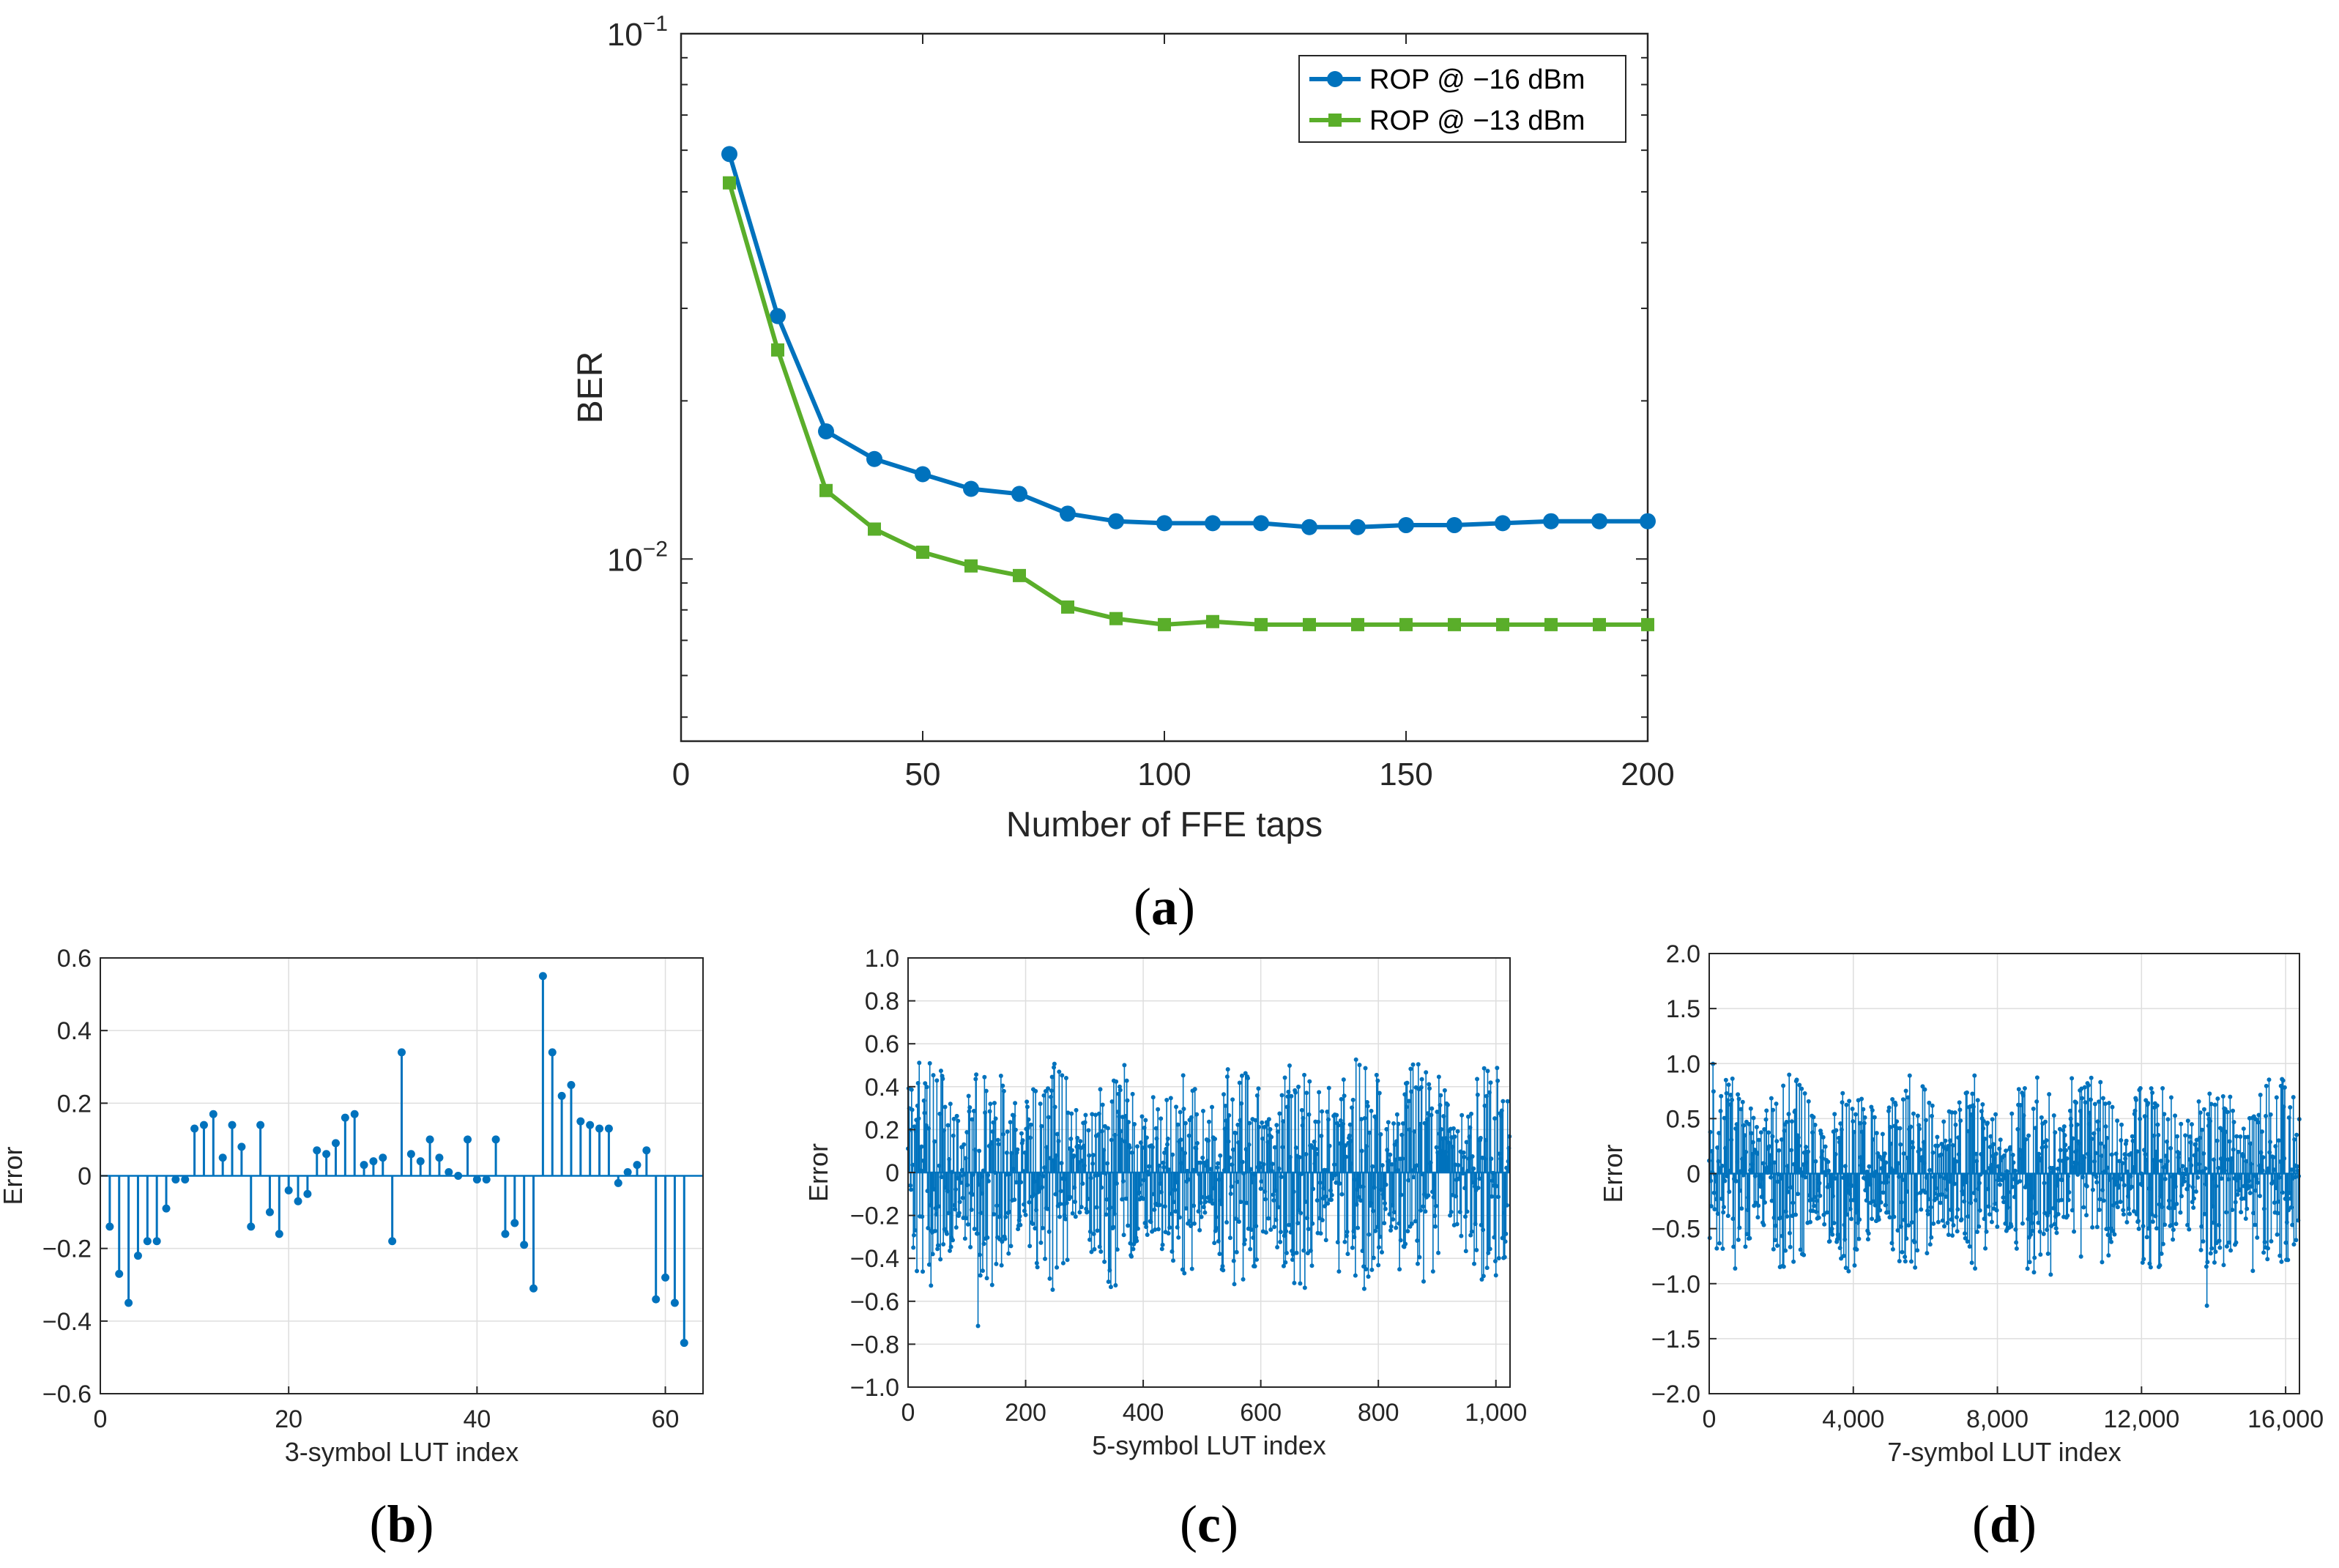 This screenshot has height=1568, width=2339. I want to click on y-tick-label: −2.0, so click(1676, 1394).